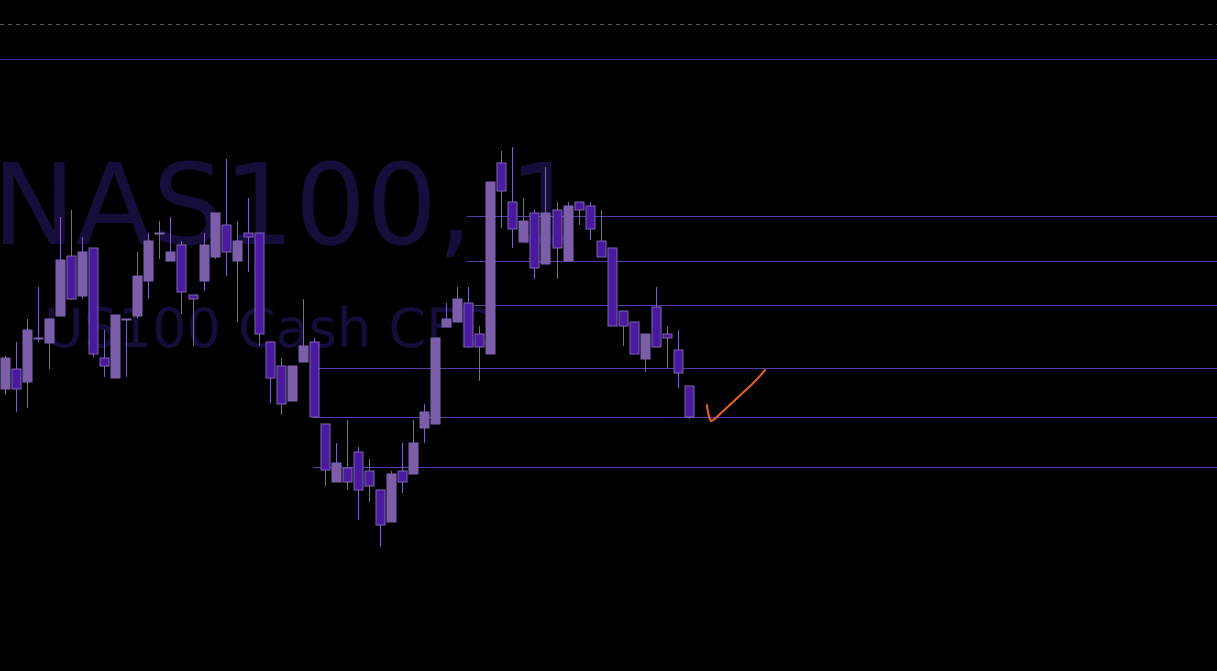  I want to click on check-mark-annotation, so click(736, 396).